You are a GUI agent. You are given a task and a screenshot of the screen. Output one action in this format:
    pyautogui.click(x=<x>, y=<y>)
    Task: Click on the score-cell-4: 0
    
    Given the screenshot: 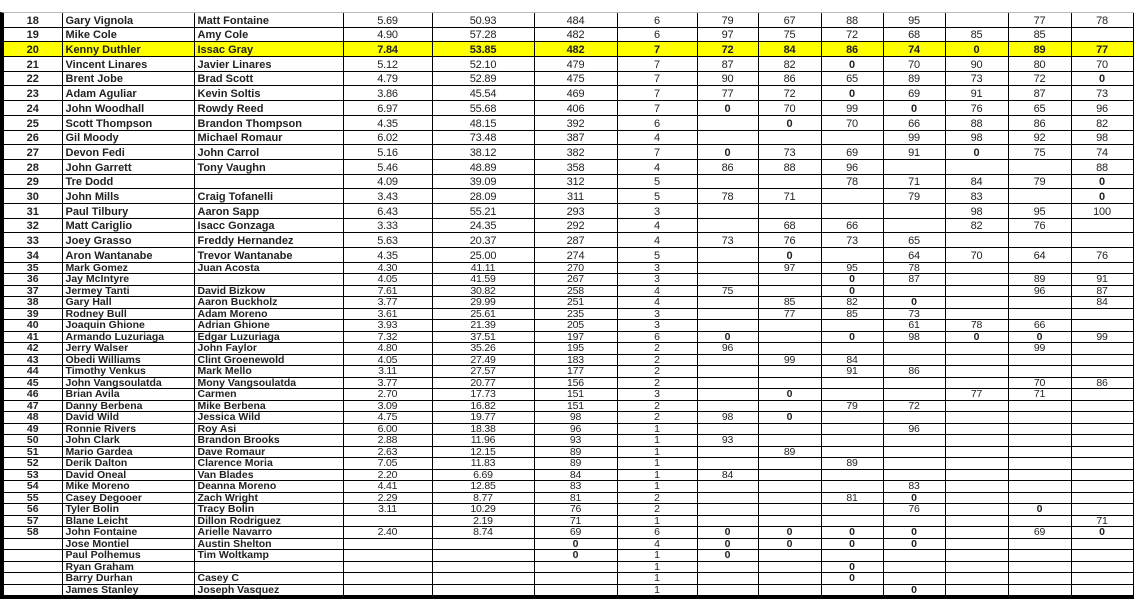 What is the action you would take?
    pyautogui.click(x=914, y=532)
    